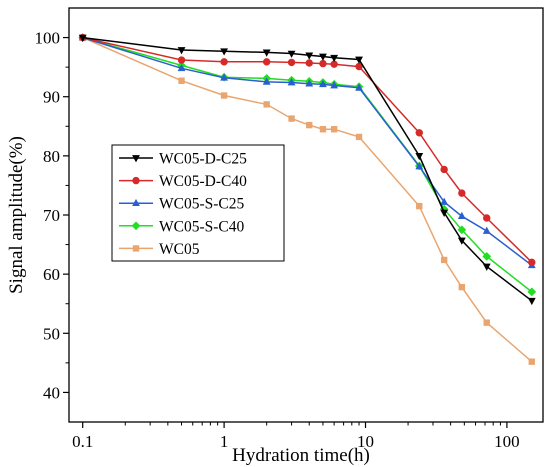 The width and height of the screenshot is (550, 467). I want to click on legend-item: WC05-D-C25, so click(183, 159).